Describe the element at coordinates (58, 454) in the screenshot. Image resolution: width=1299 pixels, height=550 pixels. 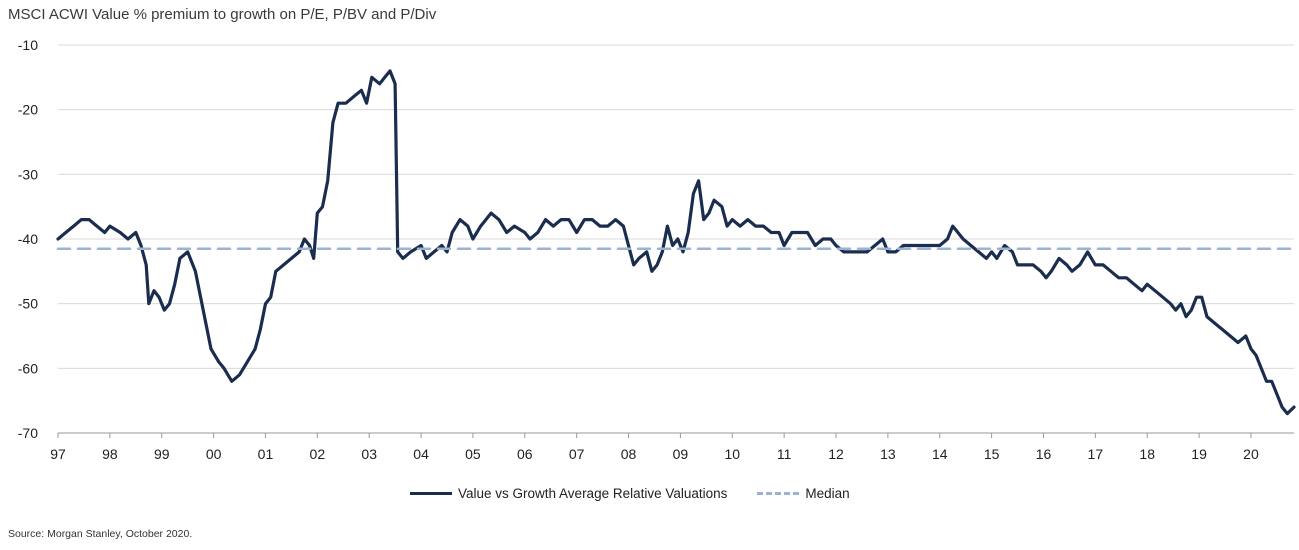
I see `x-tick-label: 97` at that location.